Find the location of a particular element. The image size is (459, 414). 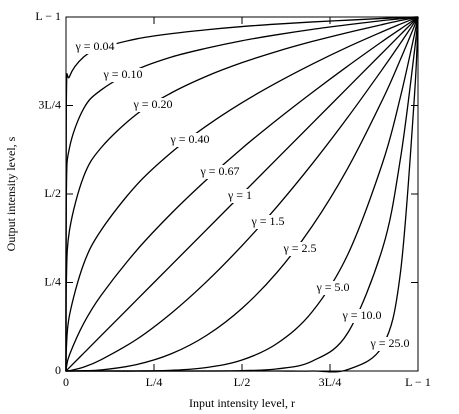

series-label: γ = 0.10 is located at coordinates (122, 74).